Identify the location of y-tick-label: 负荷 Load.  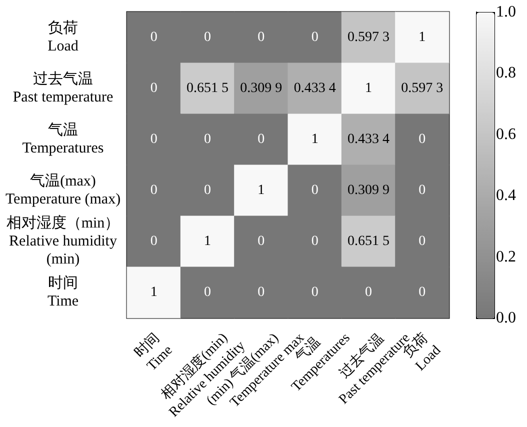
(63, 37).